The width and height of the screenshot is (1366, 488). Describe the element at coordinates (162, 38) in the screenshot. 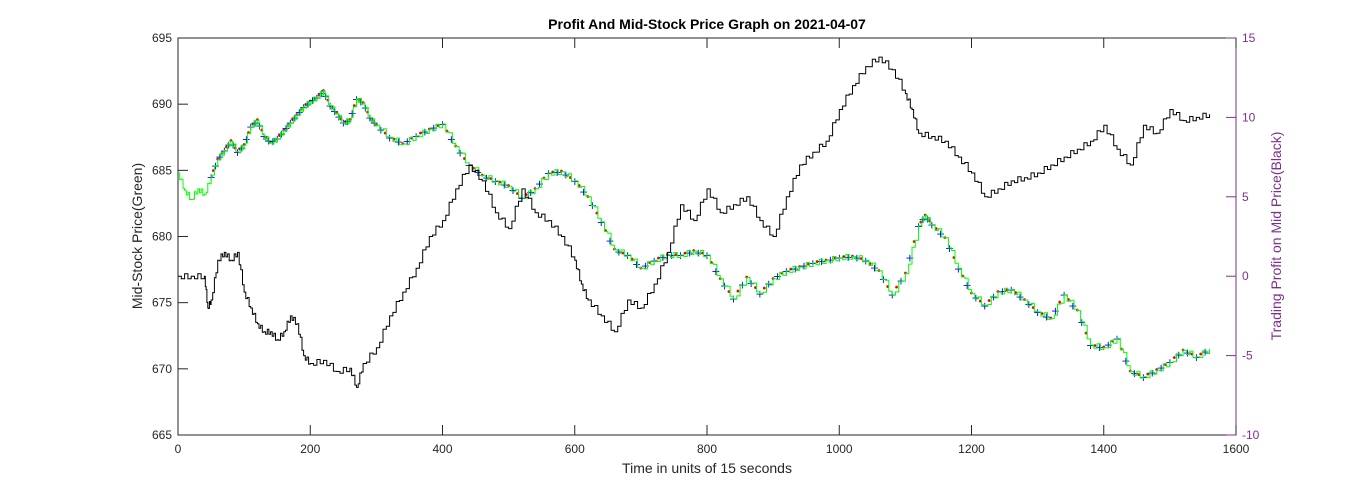

I see `y-left-tick-label: 695` at that location.